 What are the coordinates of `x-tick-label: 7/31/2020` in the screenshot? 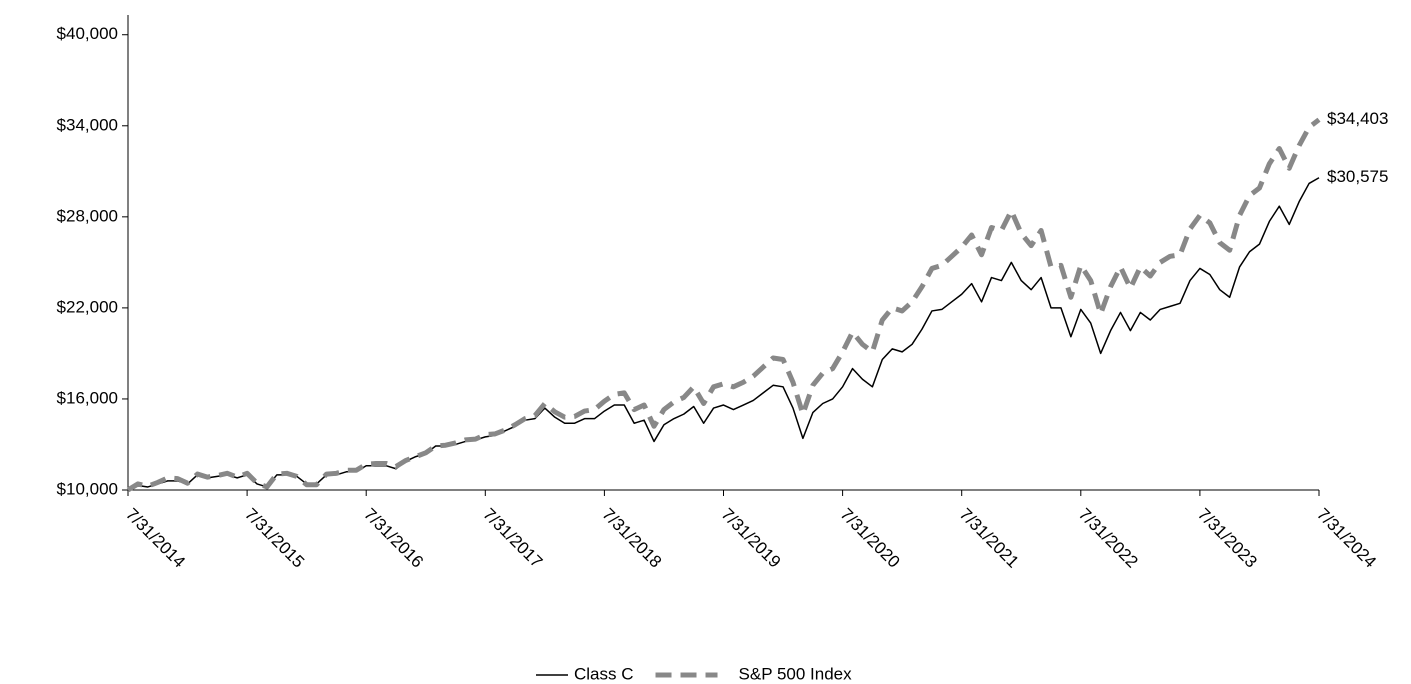 It's located at (870, 538).